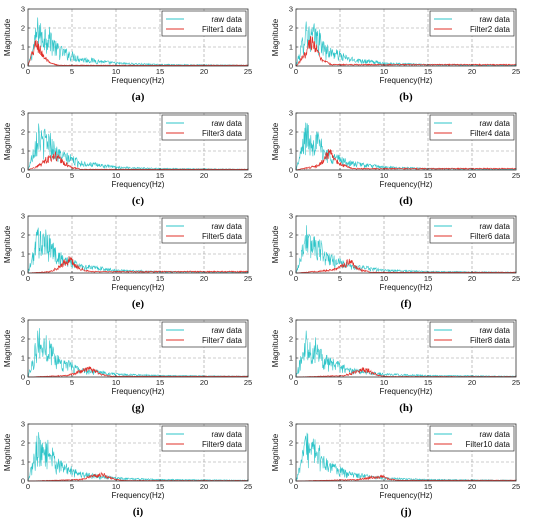 The image size is (550, 522). What do you see at coordinates (138, 408) in the screenshot?
I see `panel-label: (g)` at bounding box center [138, 408].